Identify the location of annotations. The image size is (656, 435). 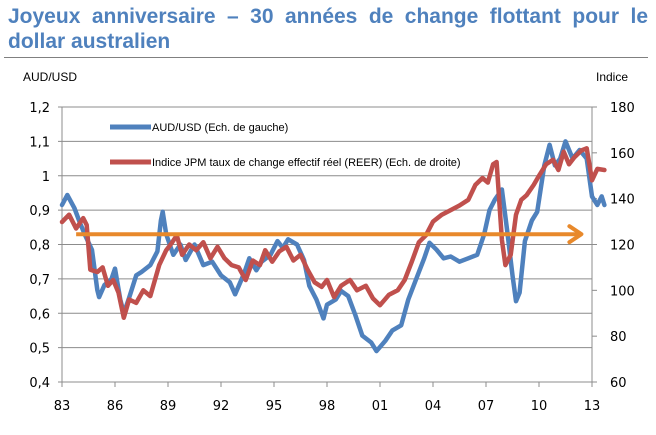
(330, 234).